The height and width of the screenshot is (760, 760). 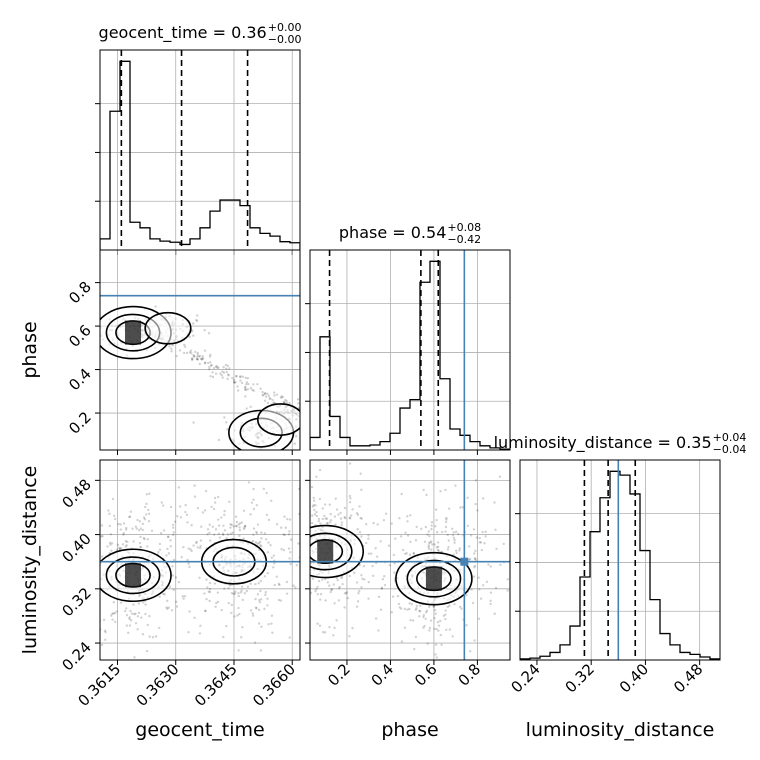 What do you see at coordinates (410, 355) in the screenshot?
I see `histogram-step` at bounding box center [410, 355].